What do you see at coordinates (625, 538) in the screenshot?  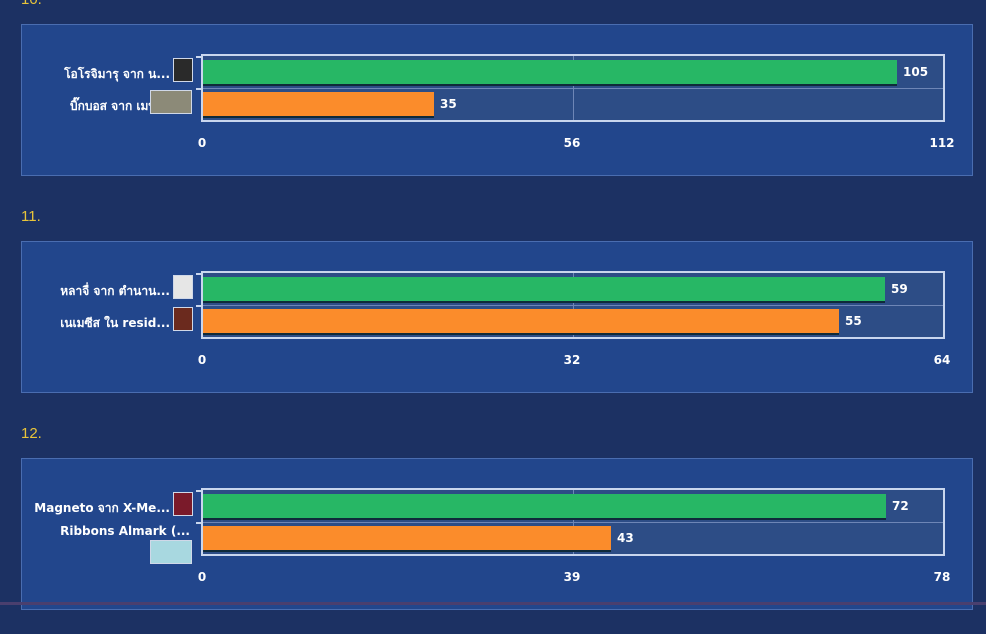 I see `data-label: 43` at bounding box center [625, 538].